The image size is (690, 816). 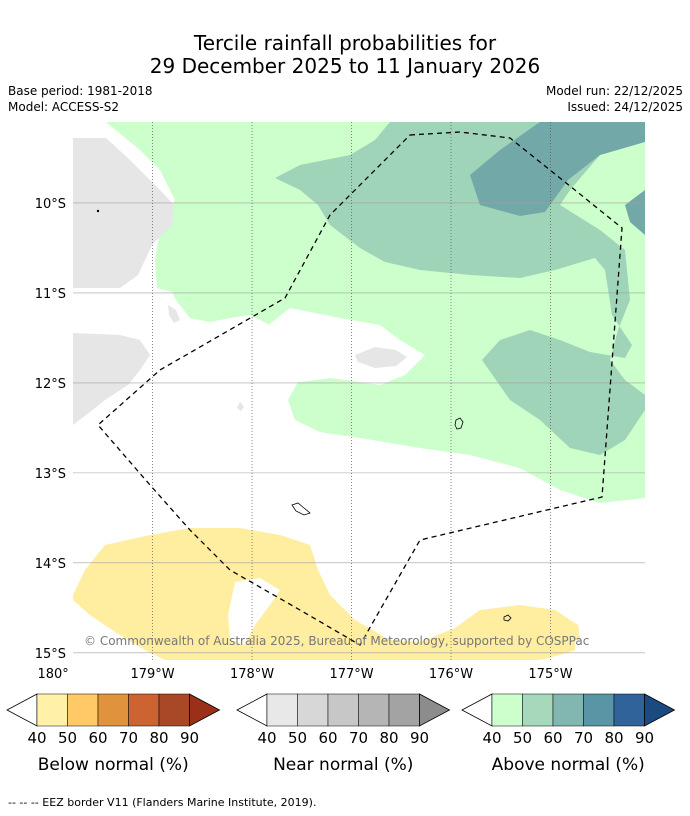 What do you see at coordinates (22, 710) in the screenshot?
I see `colorbar-0-low-arrow` at bounding box center [22, 710].